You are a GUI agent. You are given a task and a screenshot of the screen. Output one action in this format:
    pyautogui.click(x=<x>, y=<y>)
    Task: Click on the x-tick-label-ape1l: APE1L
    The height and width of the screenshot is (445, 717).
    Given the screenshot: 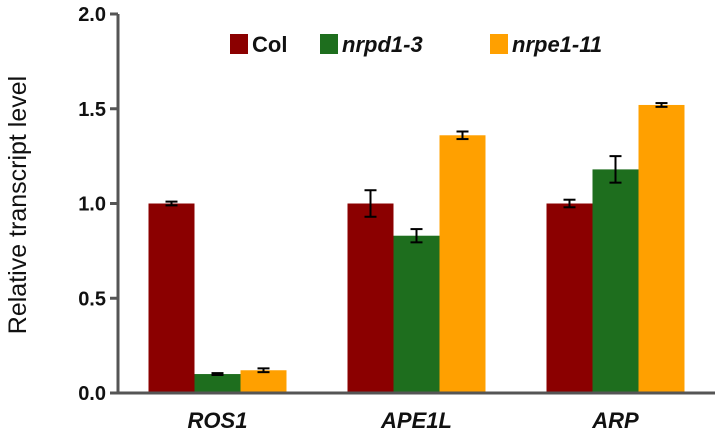 What is the action you would take?
    pyautogui.click(x=416, y=420)
    